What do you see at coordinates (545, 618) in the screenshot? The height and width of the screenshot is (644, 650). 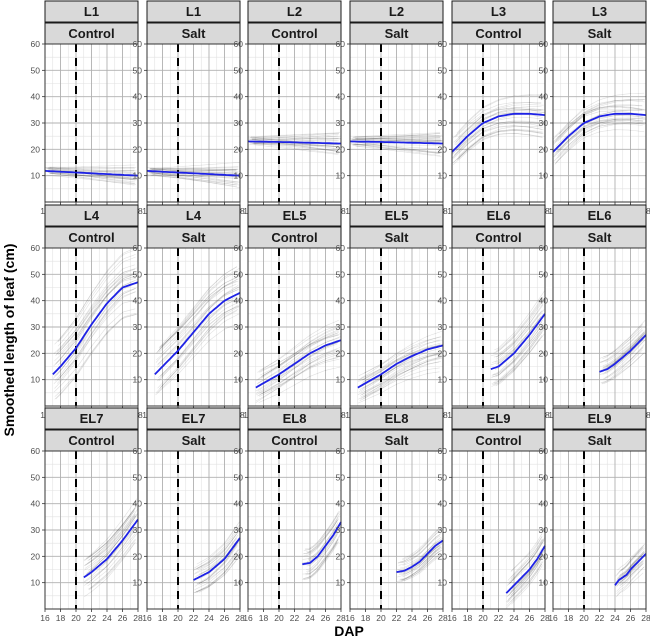 I see `x-tick-label: 28` at bounding box center [545, 618].